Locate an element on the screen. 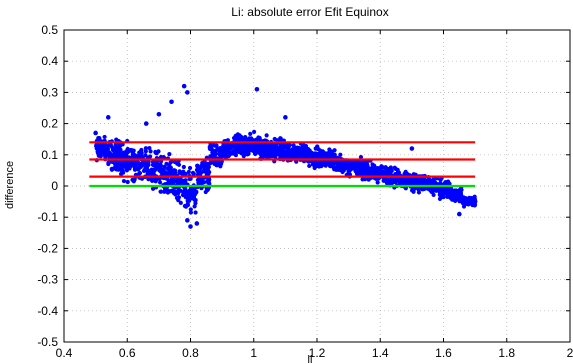  y-tick-label: -0.5 is located at coordinates (47, 342).